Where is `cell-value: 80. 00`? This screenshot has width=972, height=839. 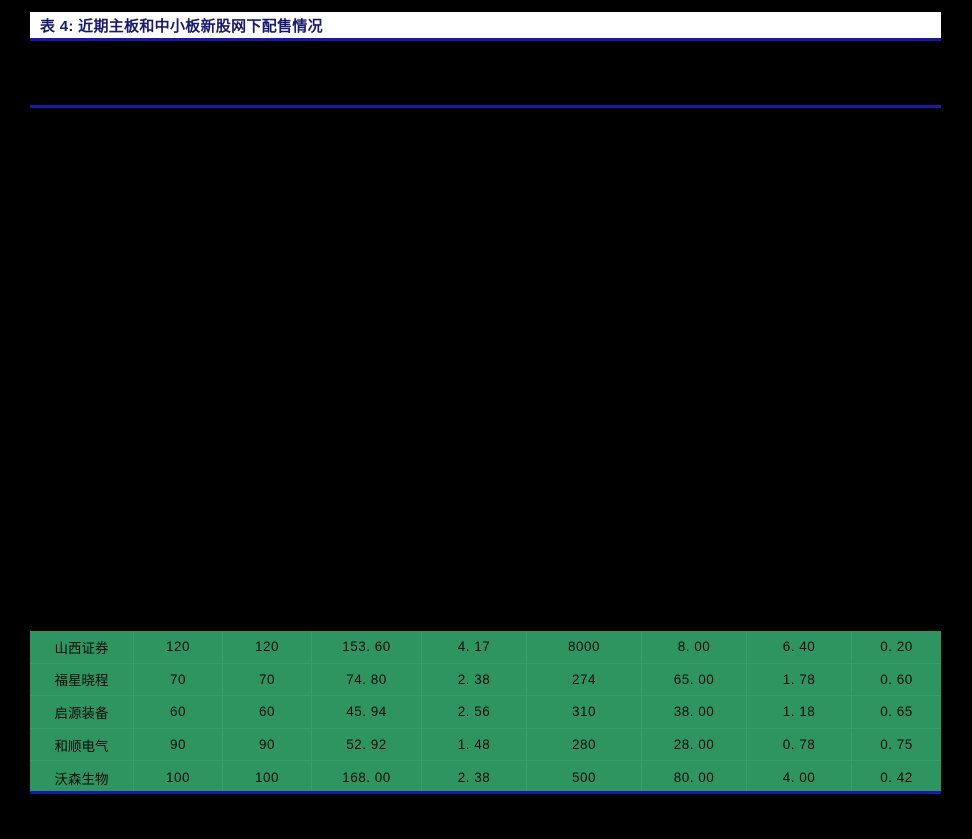
cell-value: 80. 00 is located at coordinates (694, 776).